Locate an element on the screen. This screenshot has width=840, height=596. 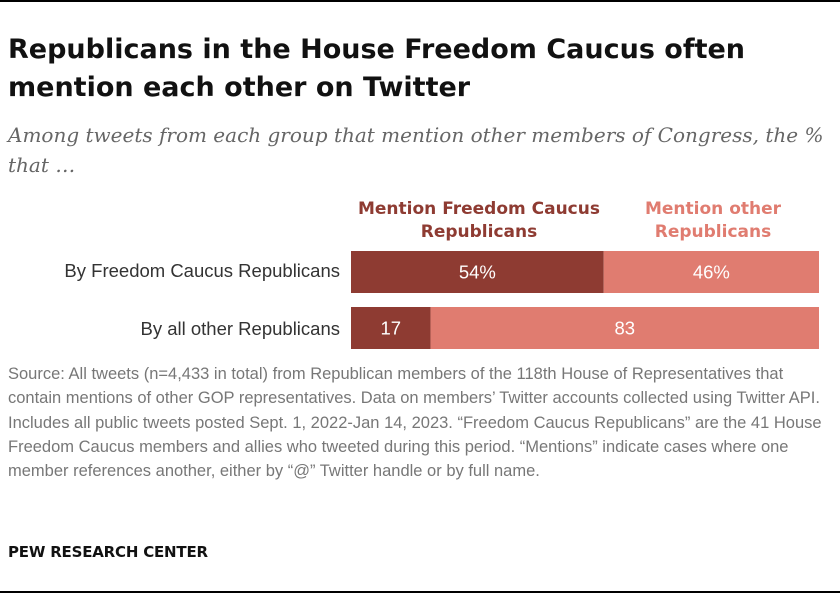
bar-freedom-caucus-freedom-caucus-row is located at coordinates (477, 272).